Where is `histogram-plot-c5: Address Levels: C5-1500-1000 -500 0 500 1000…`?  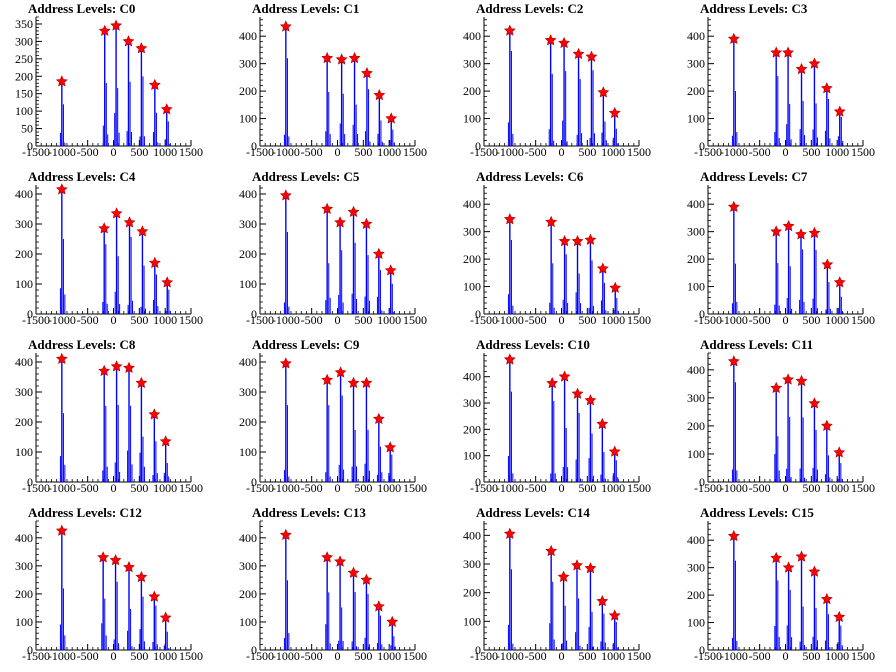
histogram-plot-c5: Address Levels: C5-1500-1000 -500 0 500 1000… is located at coordinates (333, 248).